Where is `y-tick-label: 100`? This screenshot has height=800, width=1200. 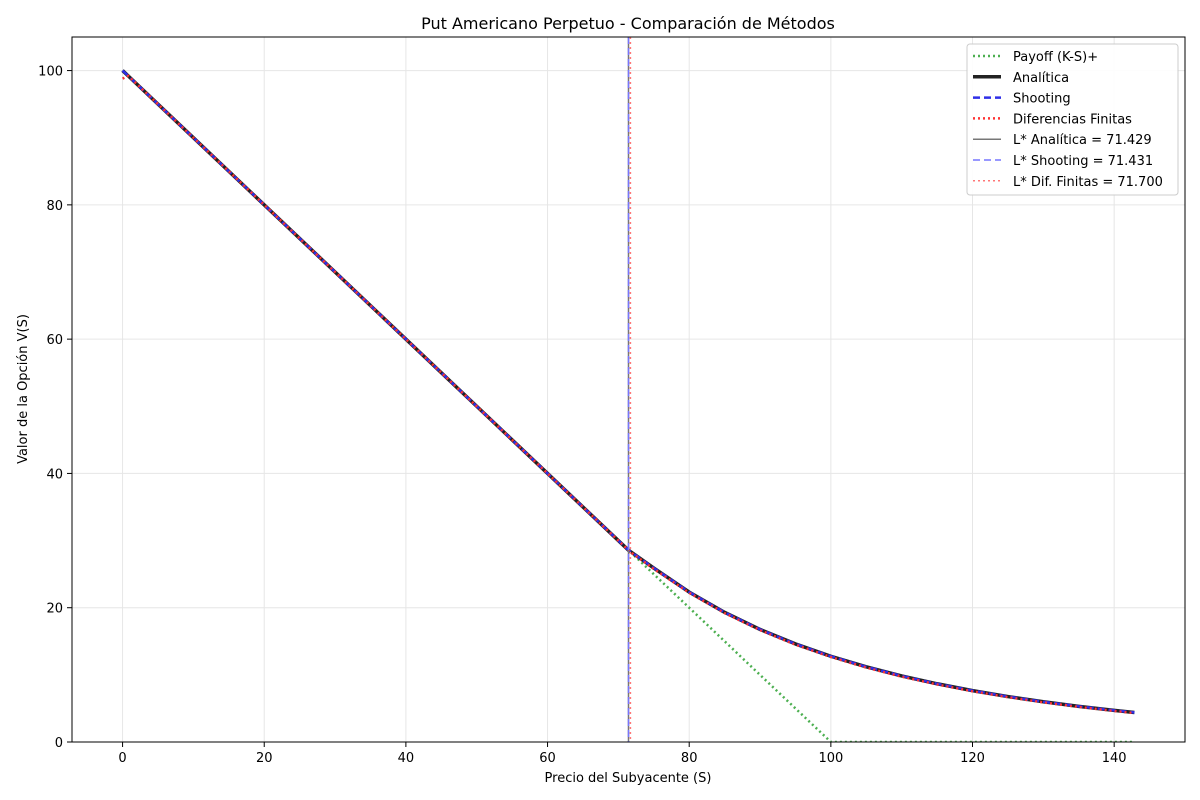
y-tick-label: 100 is located at coordinates (50, 72).